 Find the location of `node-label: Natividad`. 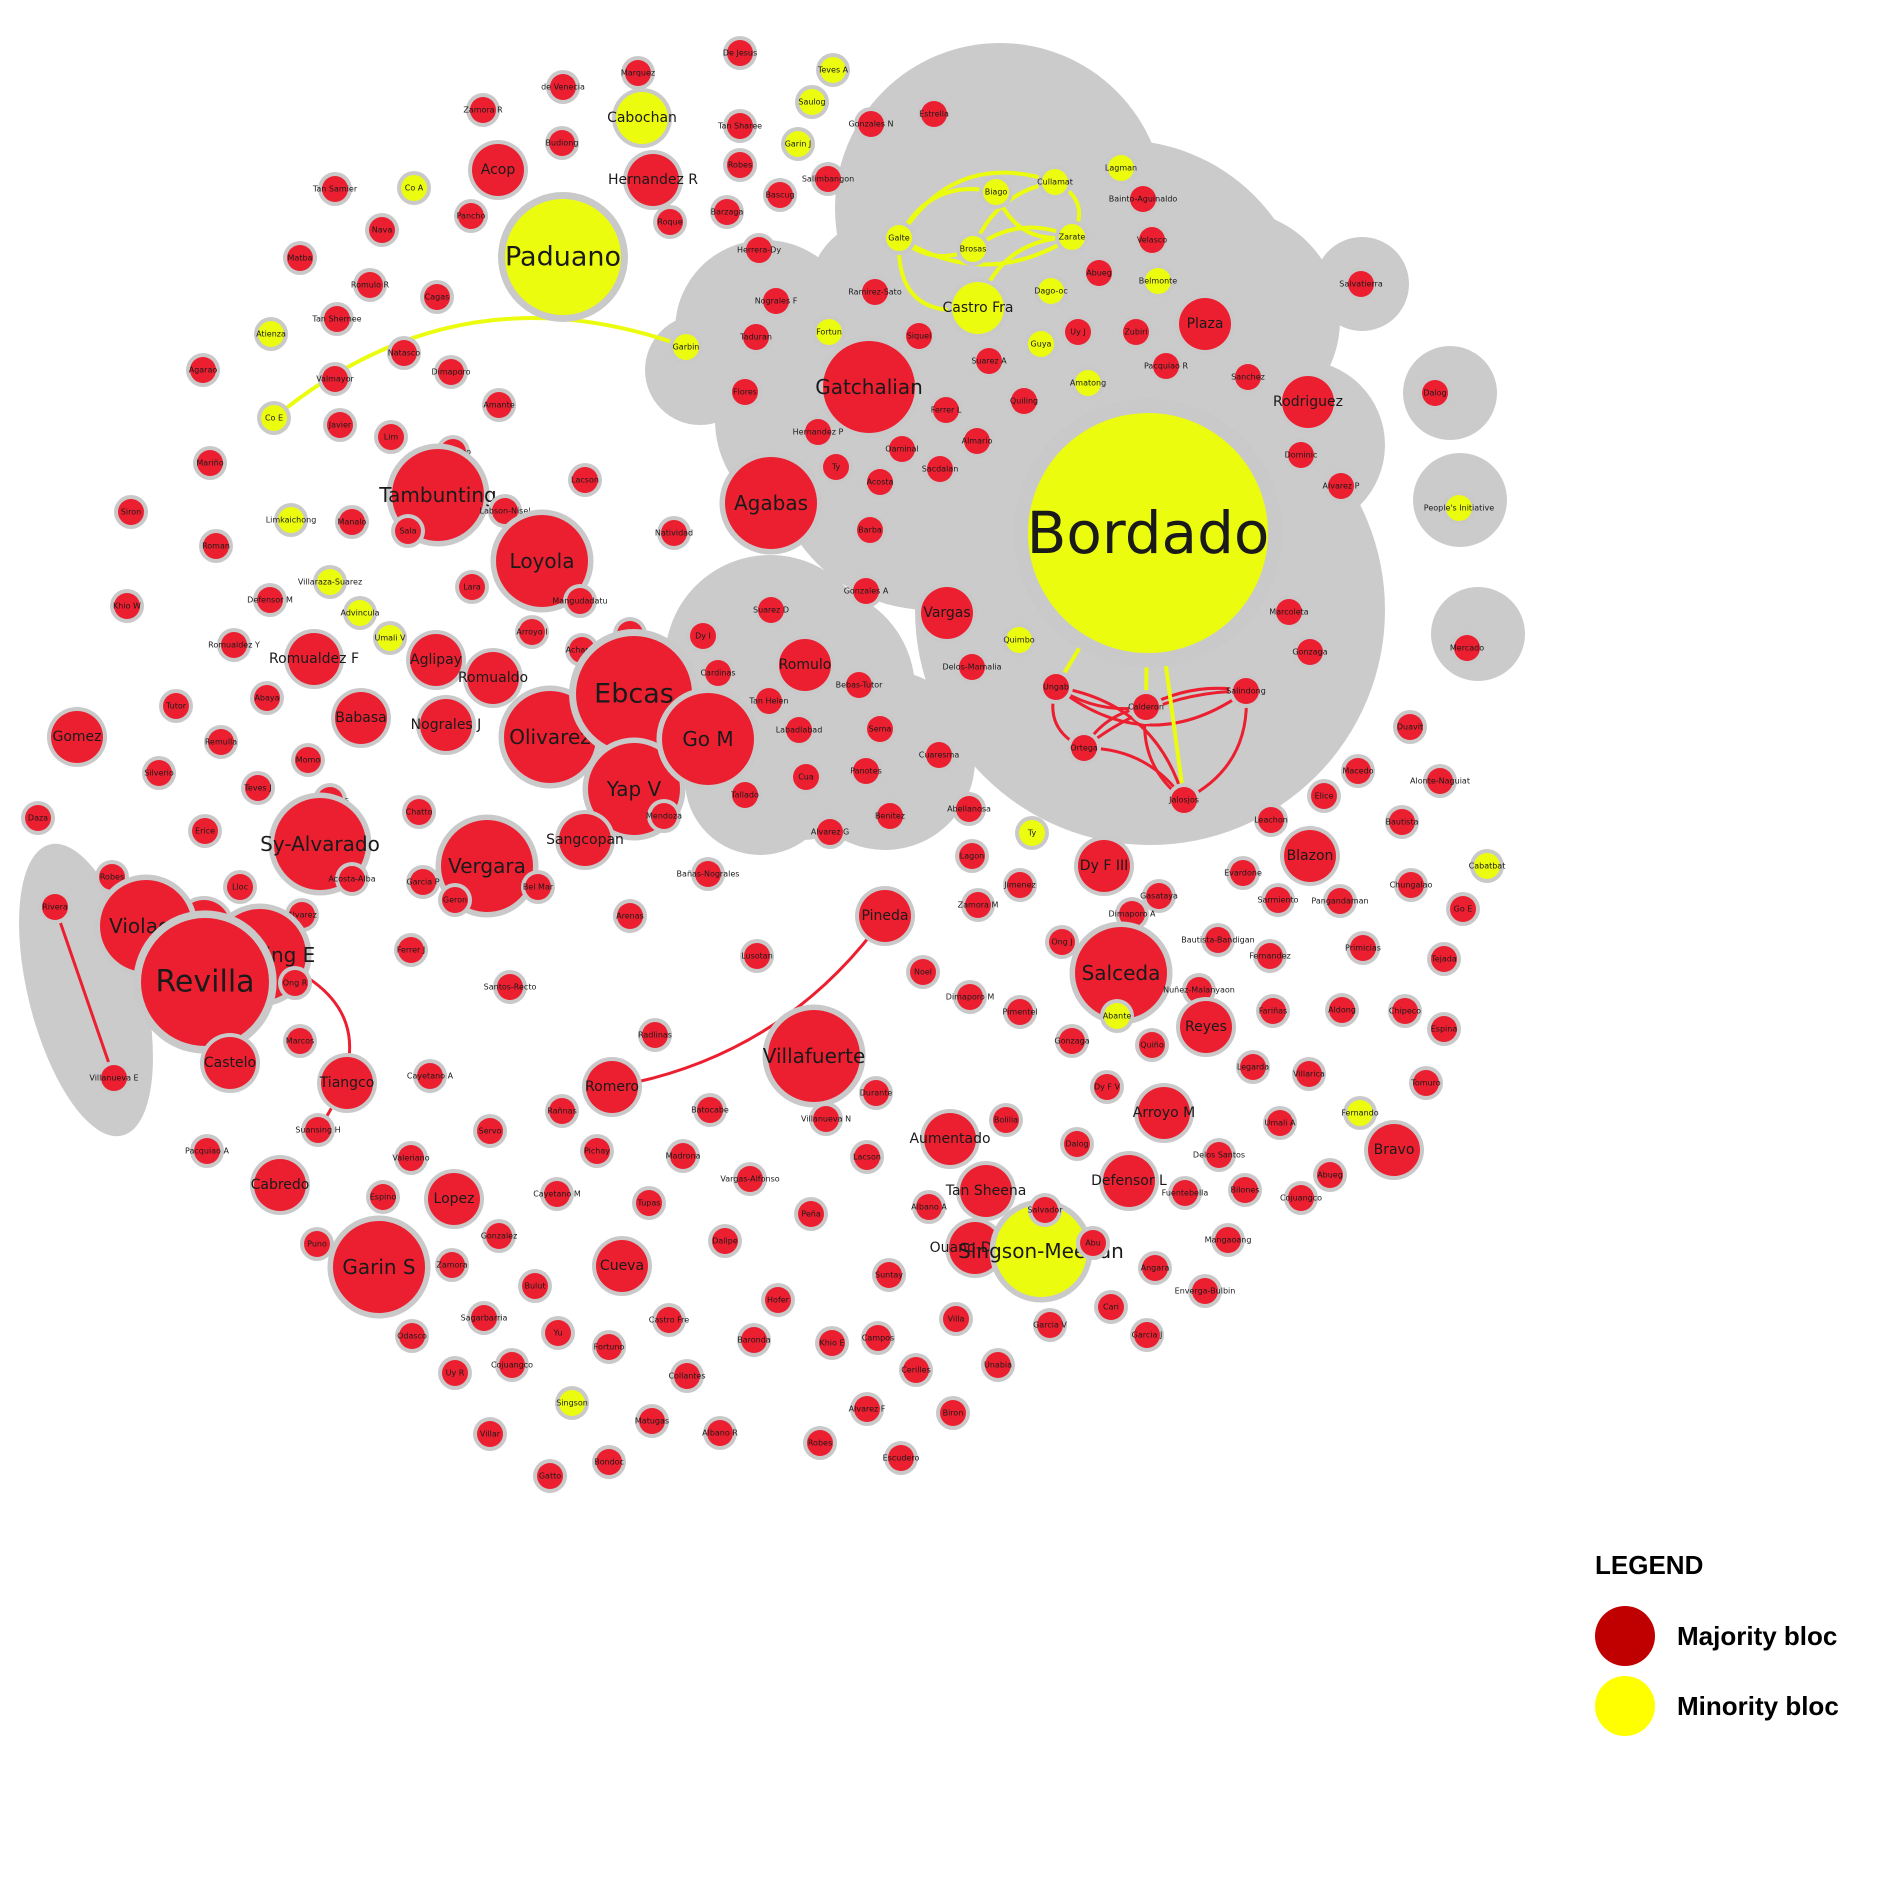

node-label: Natividad is located at coordinates (674, 533).